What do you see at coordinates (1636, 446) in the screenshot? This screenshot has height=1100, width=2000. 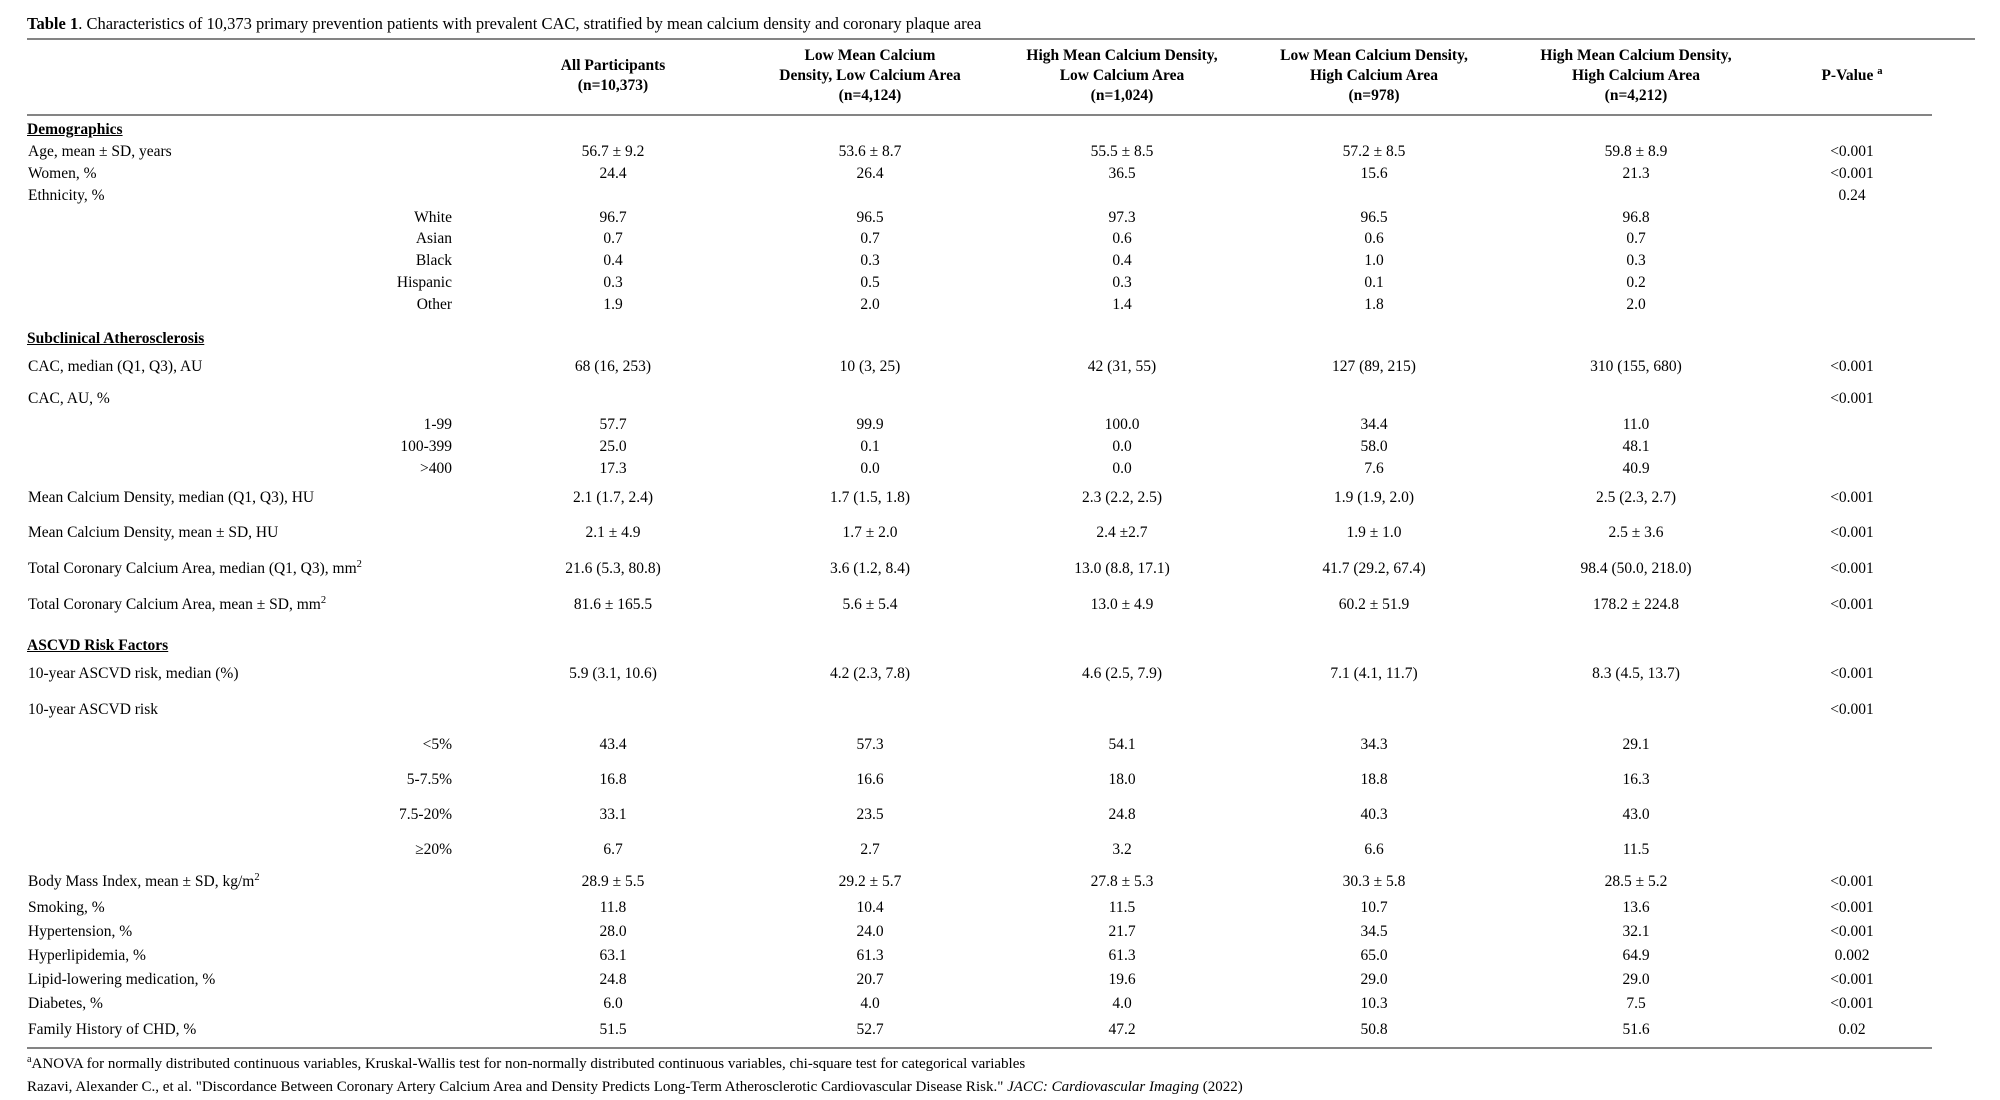 I see `cell-value: 48.1` at bounding box center [1636, 446].